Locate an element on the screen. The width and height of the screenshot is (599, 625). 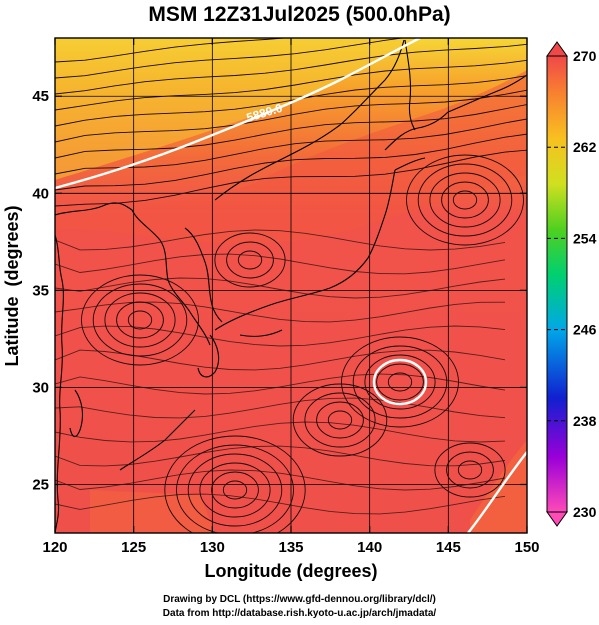
coast-korea-peninsula is located at coordinates (203, 275).